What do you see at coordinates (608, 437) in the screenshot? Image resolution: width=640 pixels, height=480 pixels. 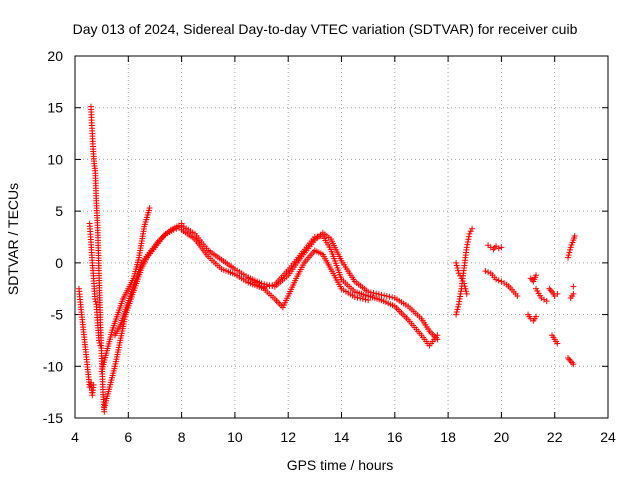 I see `x-tick-label: 24` at bounding box center [608, 437].